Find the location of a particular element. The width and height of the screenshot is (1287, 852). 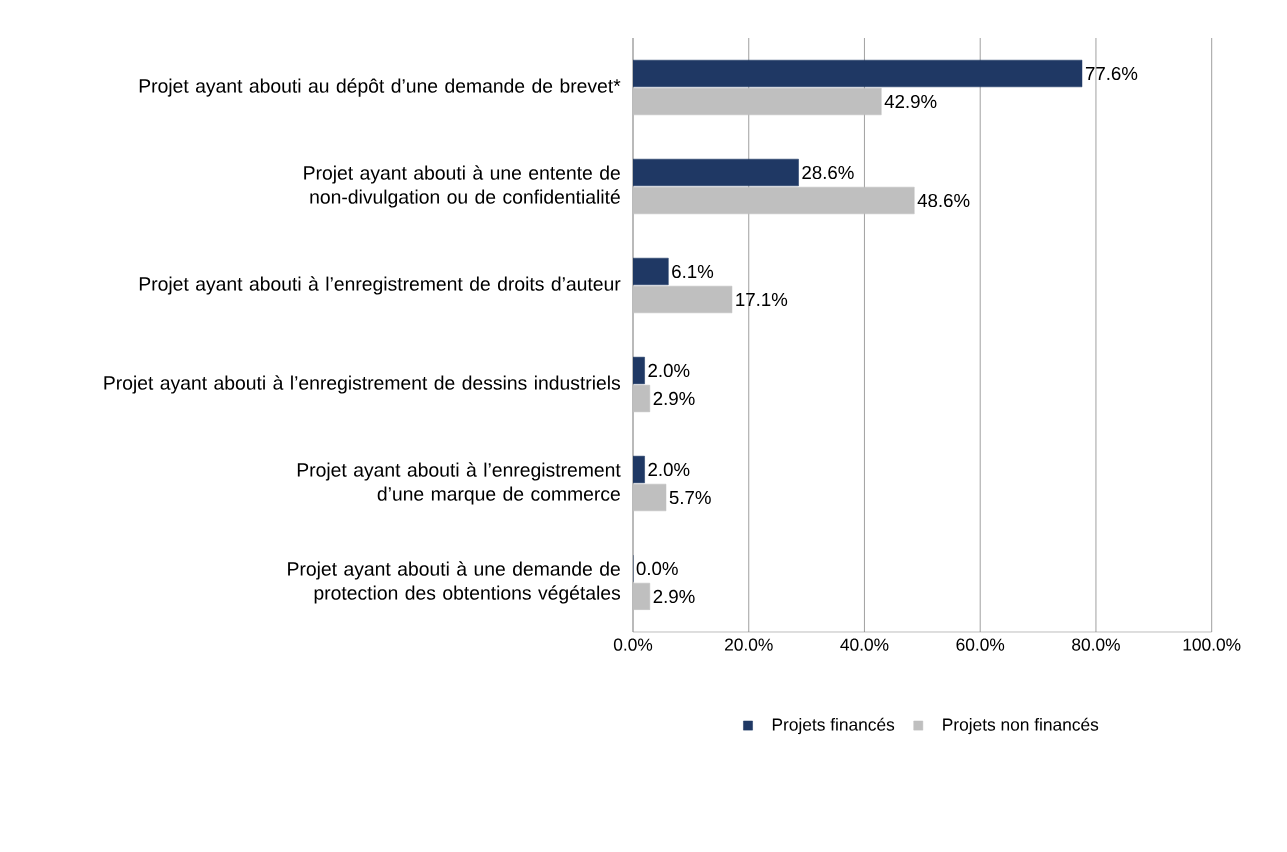

y-tick-label: Projet ayant abouti à l’enregistrement de droits d’auteur is located at coordinates (380, 285).